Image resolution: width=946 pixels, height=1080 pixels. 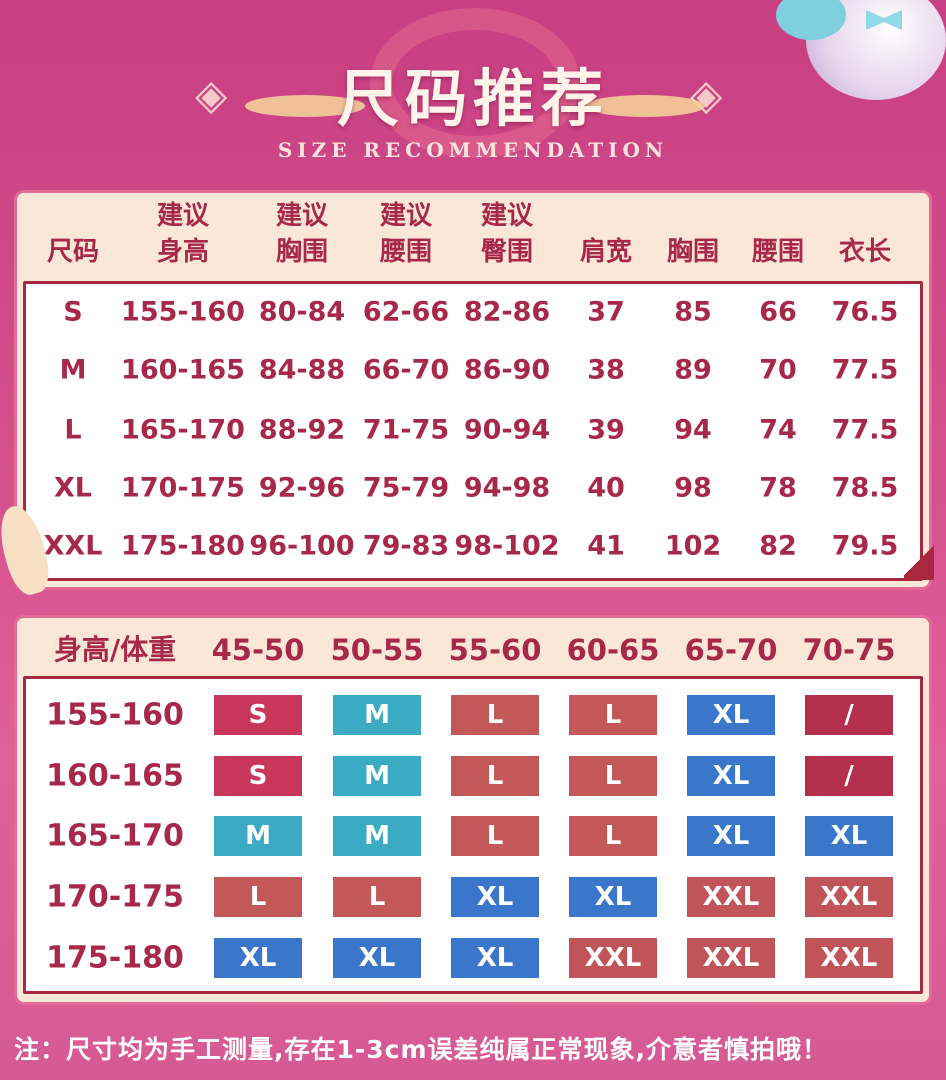 What do you see at coordinates (406, 312) in the screenshot?
I see `size-table-cell: 62-66` at bounding box center [406, 312].